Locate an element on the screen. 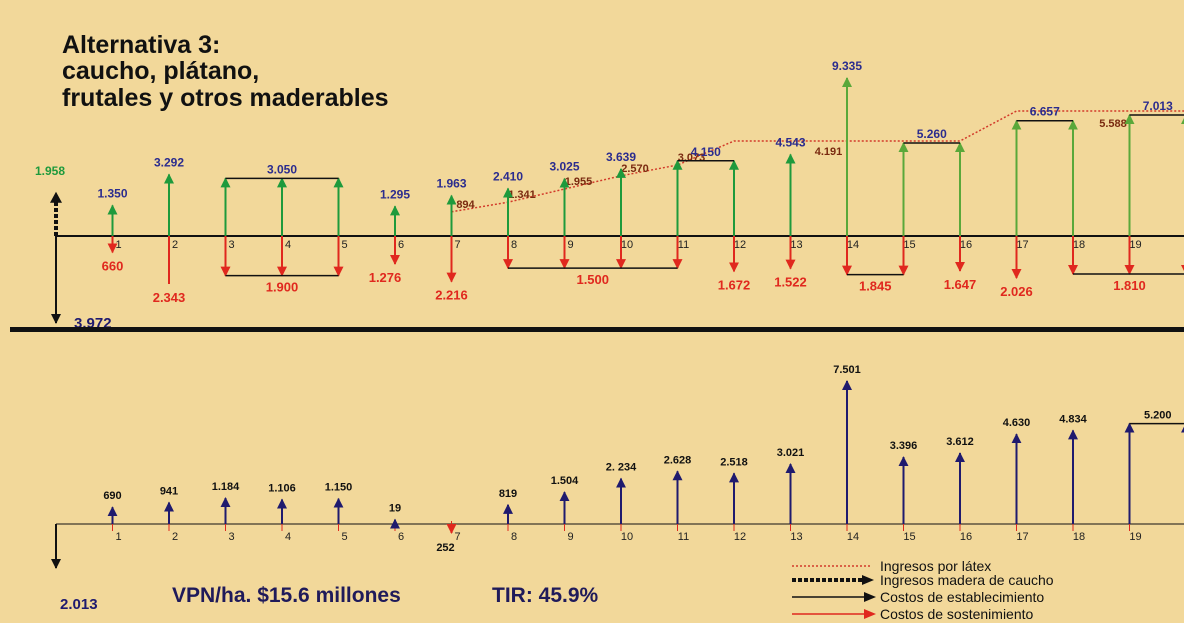 This screenshot has width=1184, height=623. net-label-year-4: 1.106 is located at coordinates (282, 489).